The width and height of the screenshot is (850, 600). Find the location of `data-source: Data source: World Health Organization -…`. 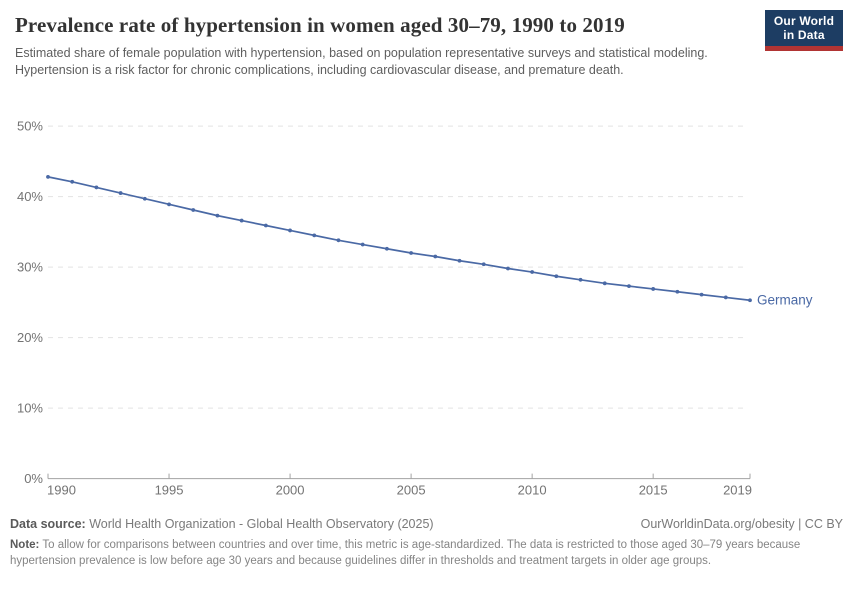

data-source: Data source: World Health Organization -… is located at coordinates (222, 524).